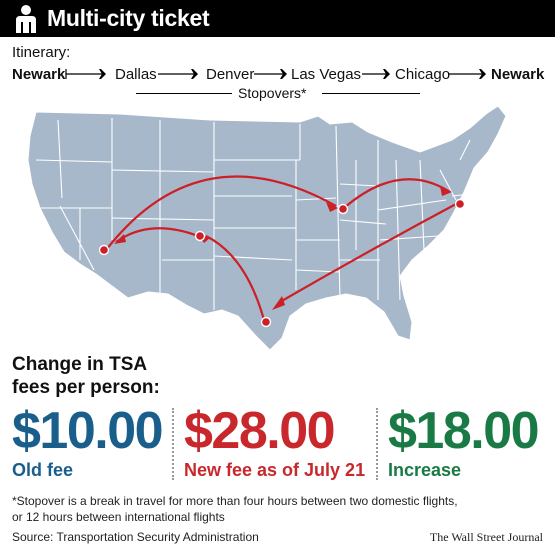  I want to click on city-newark-start: Newark, so click(39, 74).